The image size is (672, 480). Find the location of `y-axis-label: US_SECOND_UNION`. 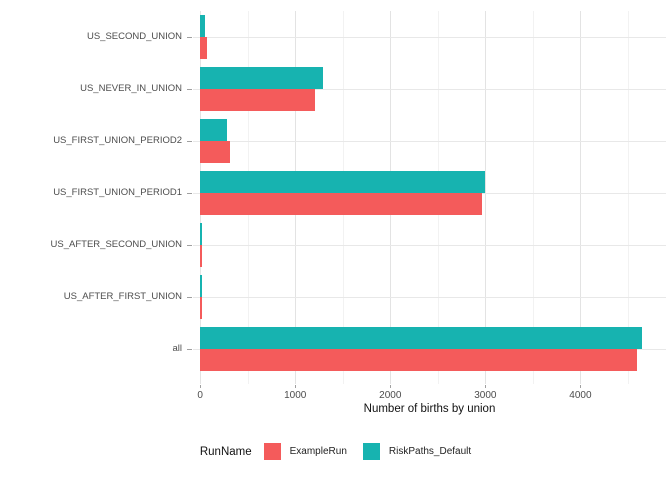

y-axis-label: US_SECOND_UNION is located at coordinates (134, 36).